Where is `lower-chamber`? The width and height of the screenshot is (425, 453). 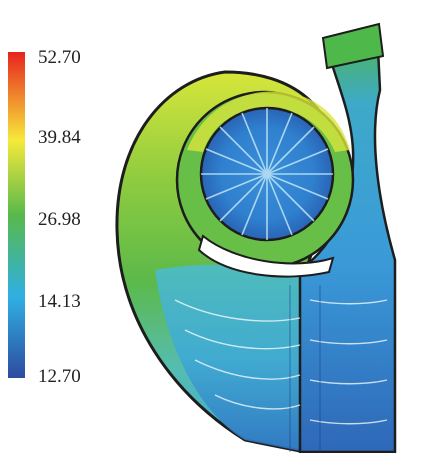
lower-chamber is located at coordinates (230, 358).